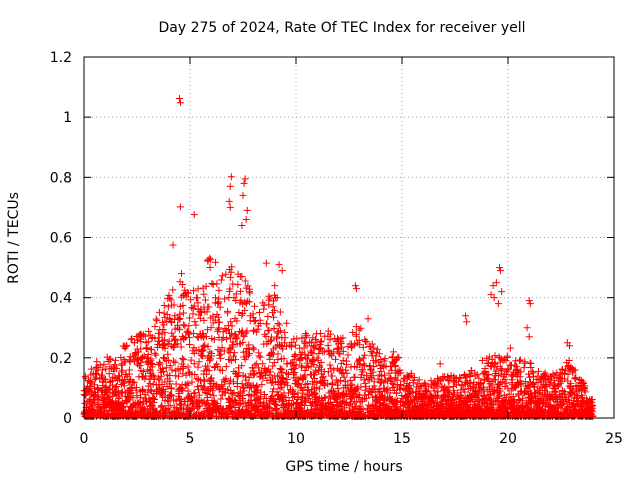  What do you see at coordinates (351, 439) in the screenshot?
I see `x-tick-labels: 0 5 10 15 20 25` at bounding box center [351, 439].